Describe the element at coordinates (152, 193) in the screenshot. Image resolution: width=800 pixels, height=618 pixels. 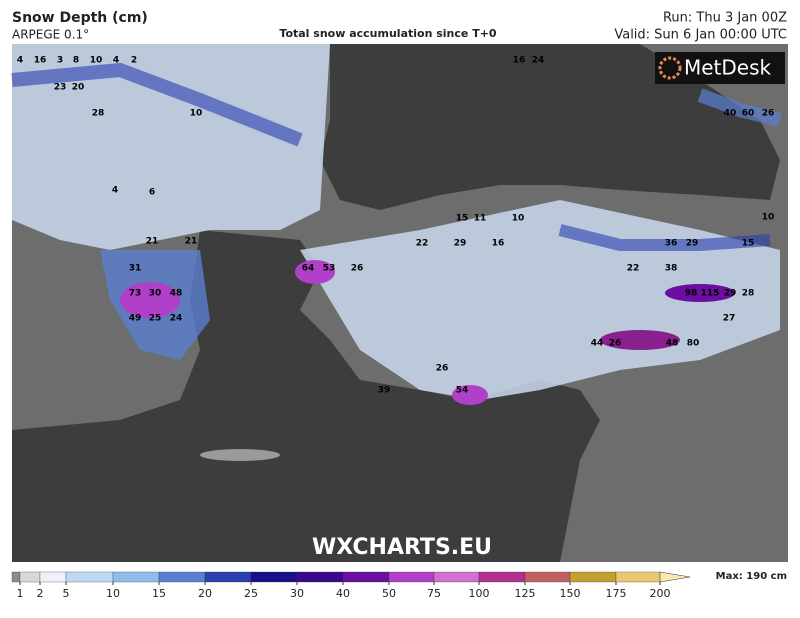
I see `map-label: 6` at that location.